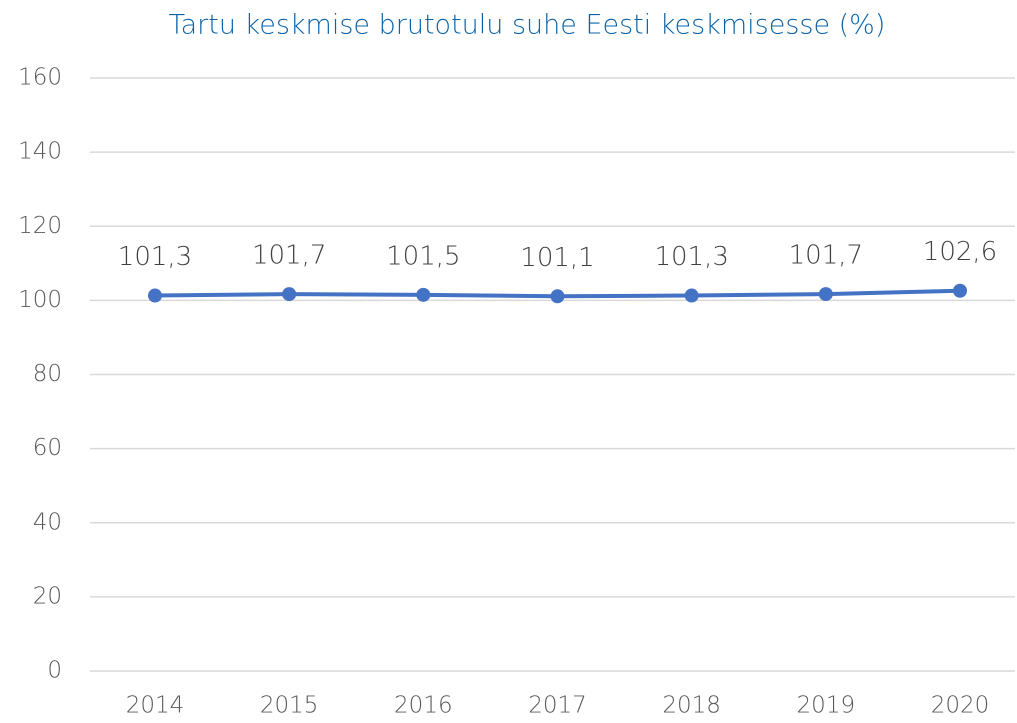 Image resolution: width=1017 pixels, height=723 pixels. I want to click on x-tick-label: 2018, so click(691, 706).